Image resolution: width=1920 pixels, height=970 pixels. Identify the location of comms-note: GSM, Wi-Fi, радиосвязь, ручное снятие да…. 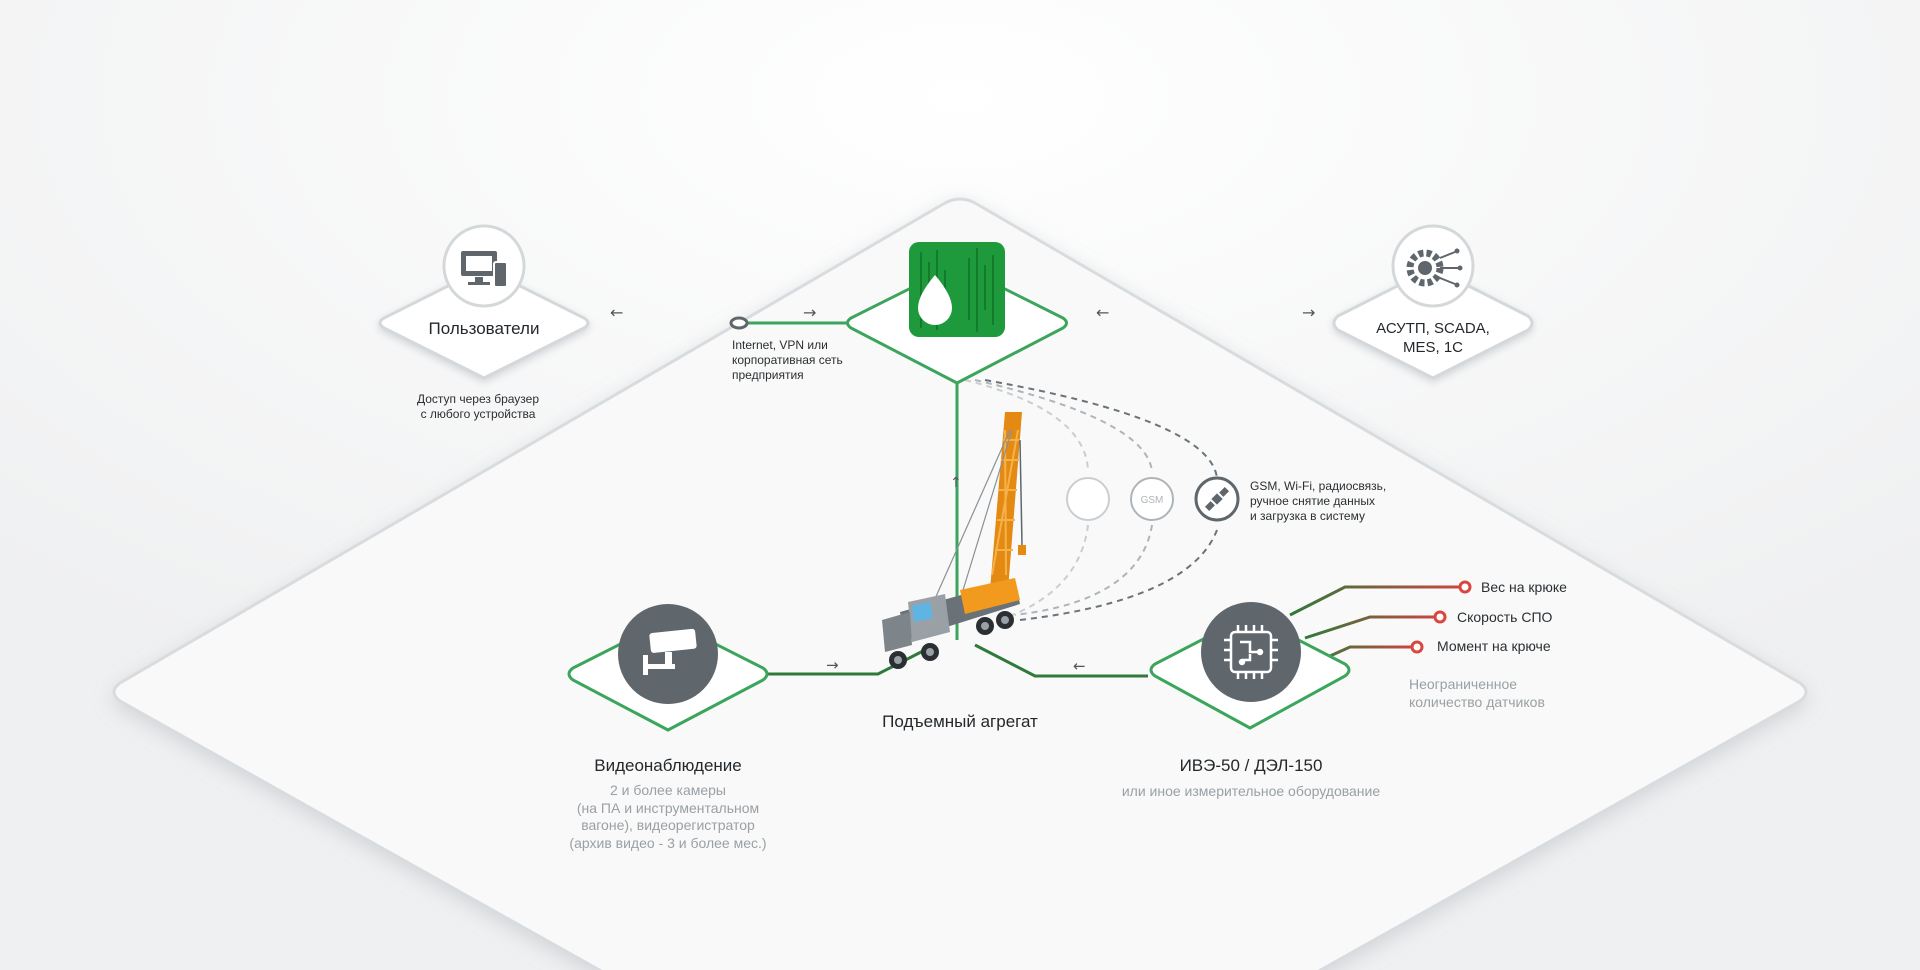
(1318, 501).